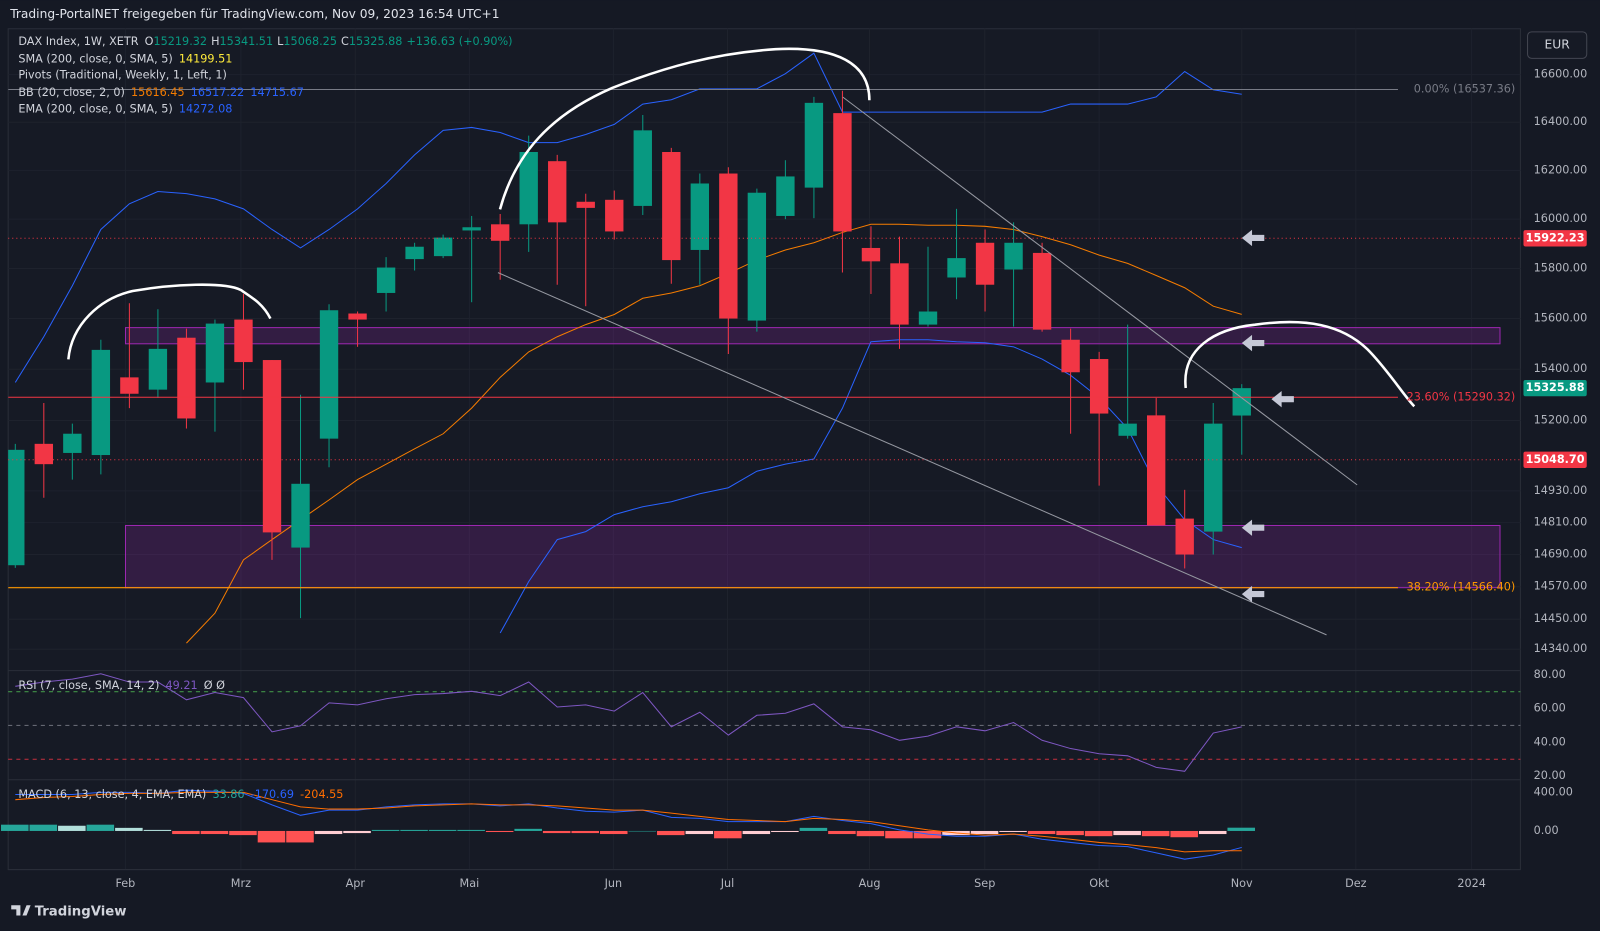 This screenshot has height=931, width=1600. I want to click on trend-line, so click(1100, 291).